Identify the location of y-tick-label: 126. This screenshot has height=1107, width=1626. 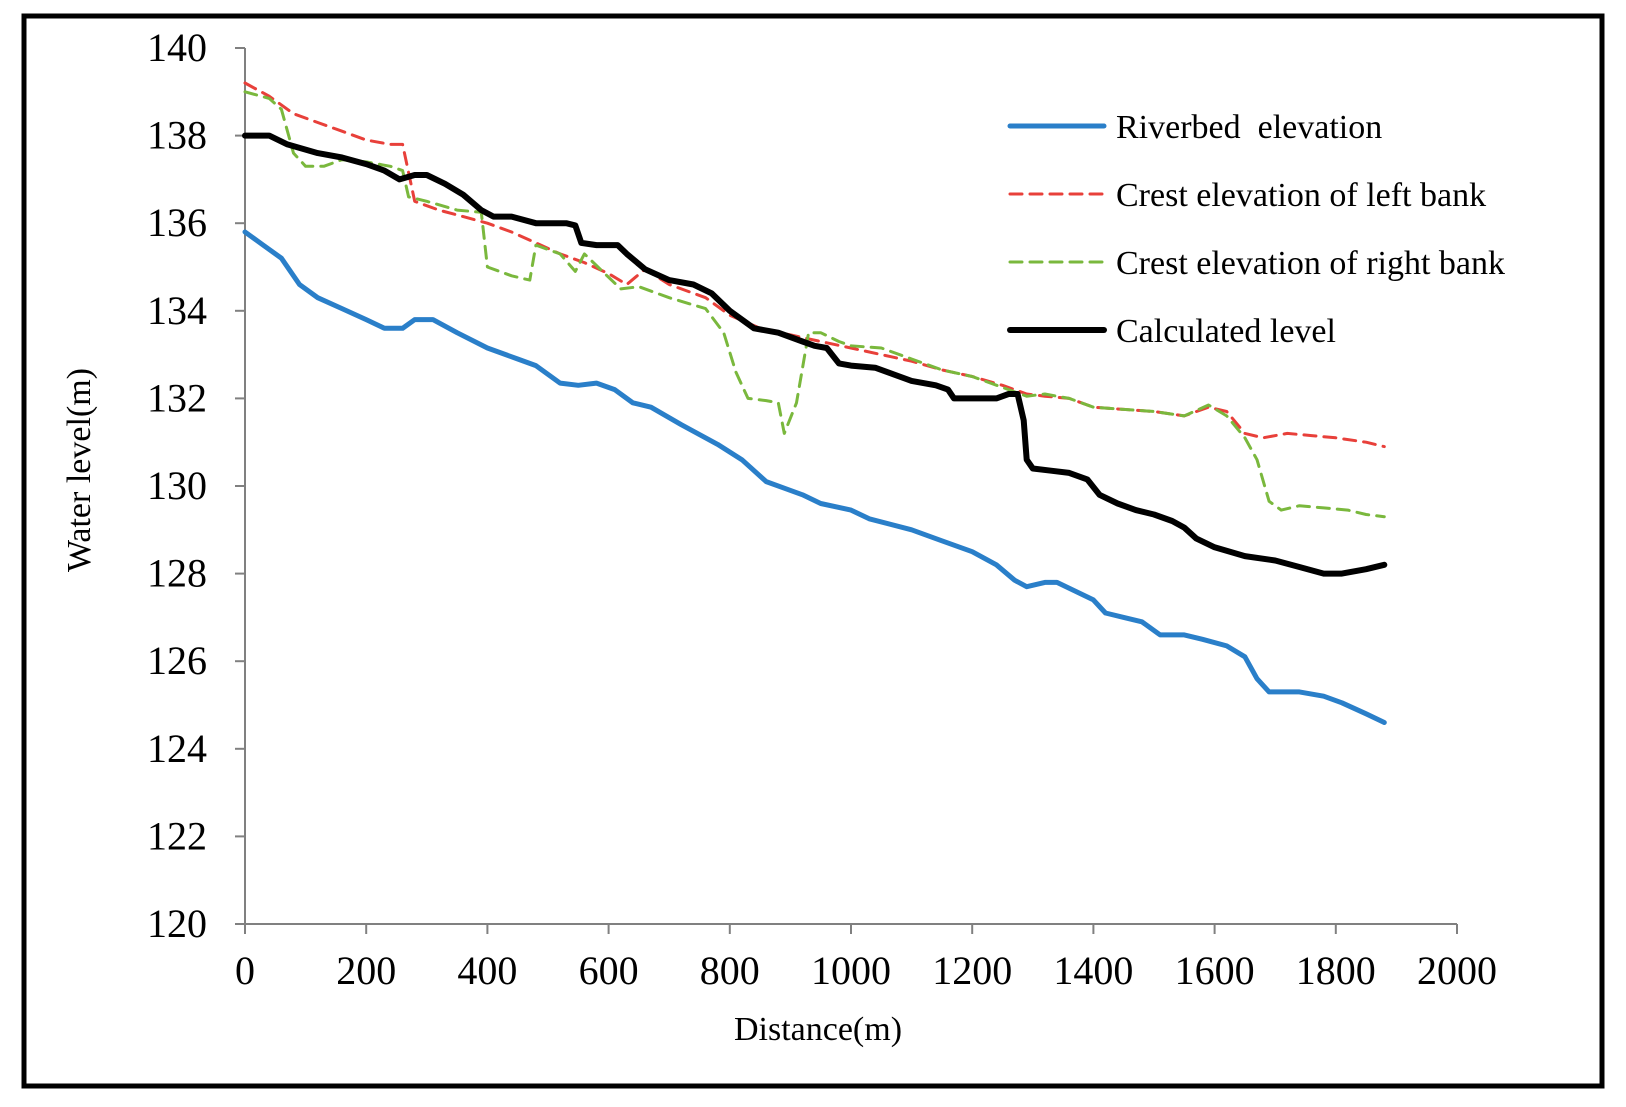
(177, 660).